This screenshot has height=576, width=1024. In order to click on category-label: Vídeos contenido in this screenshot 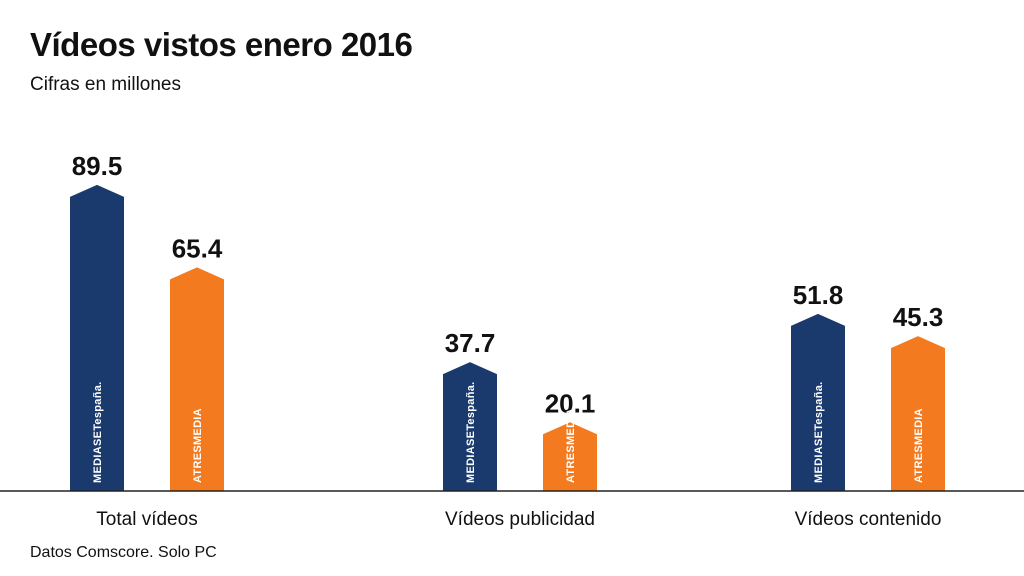, I will do `click(868, 519)`.